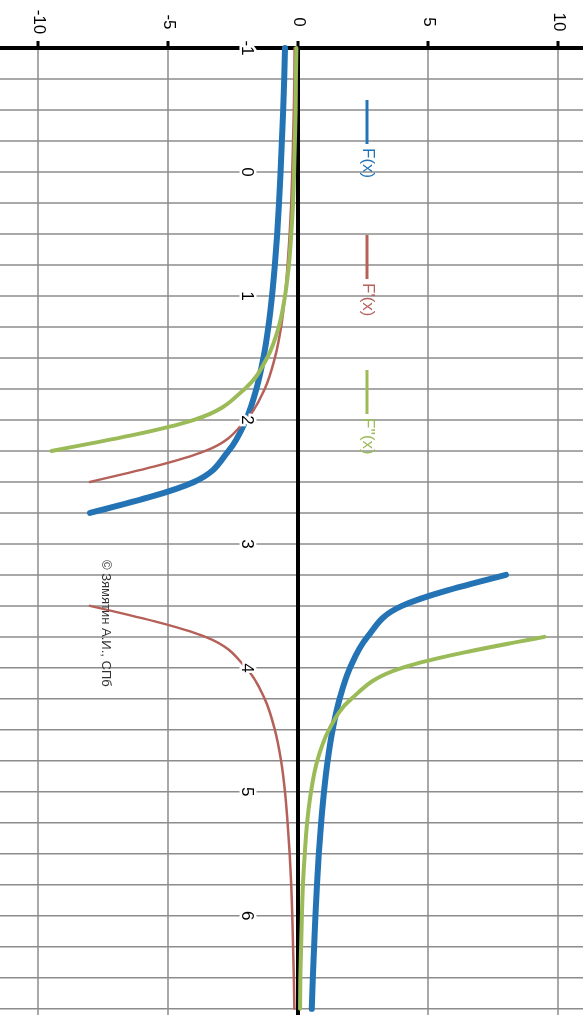 The height and width of the screenshot is (1017, 583). I want to click on text: F(x), so click(368, 163).